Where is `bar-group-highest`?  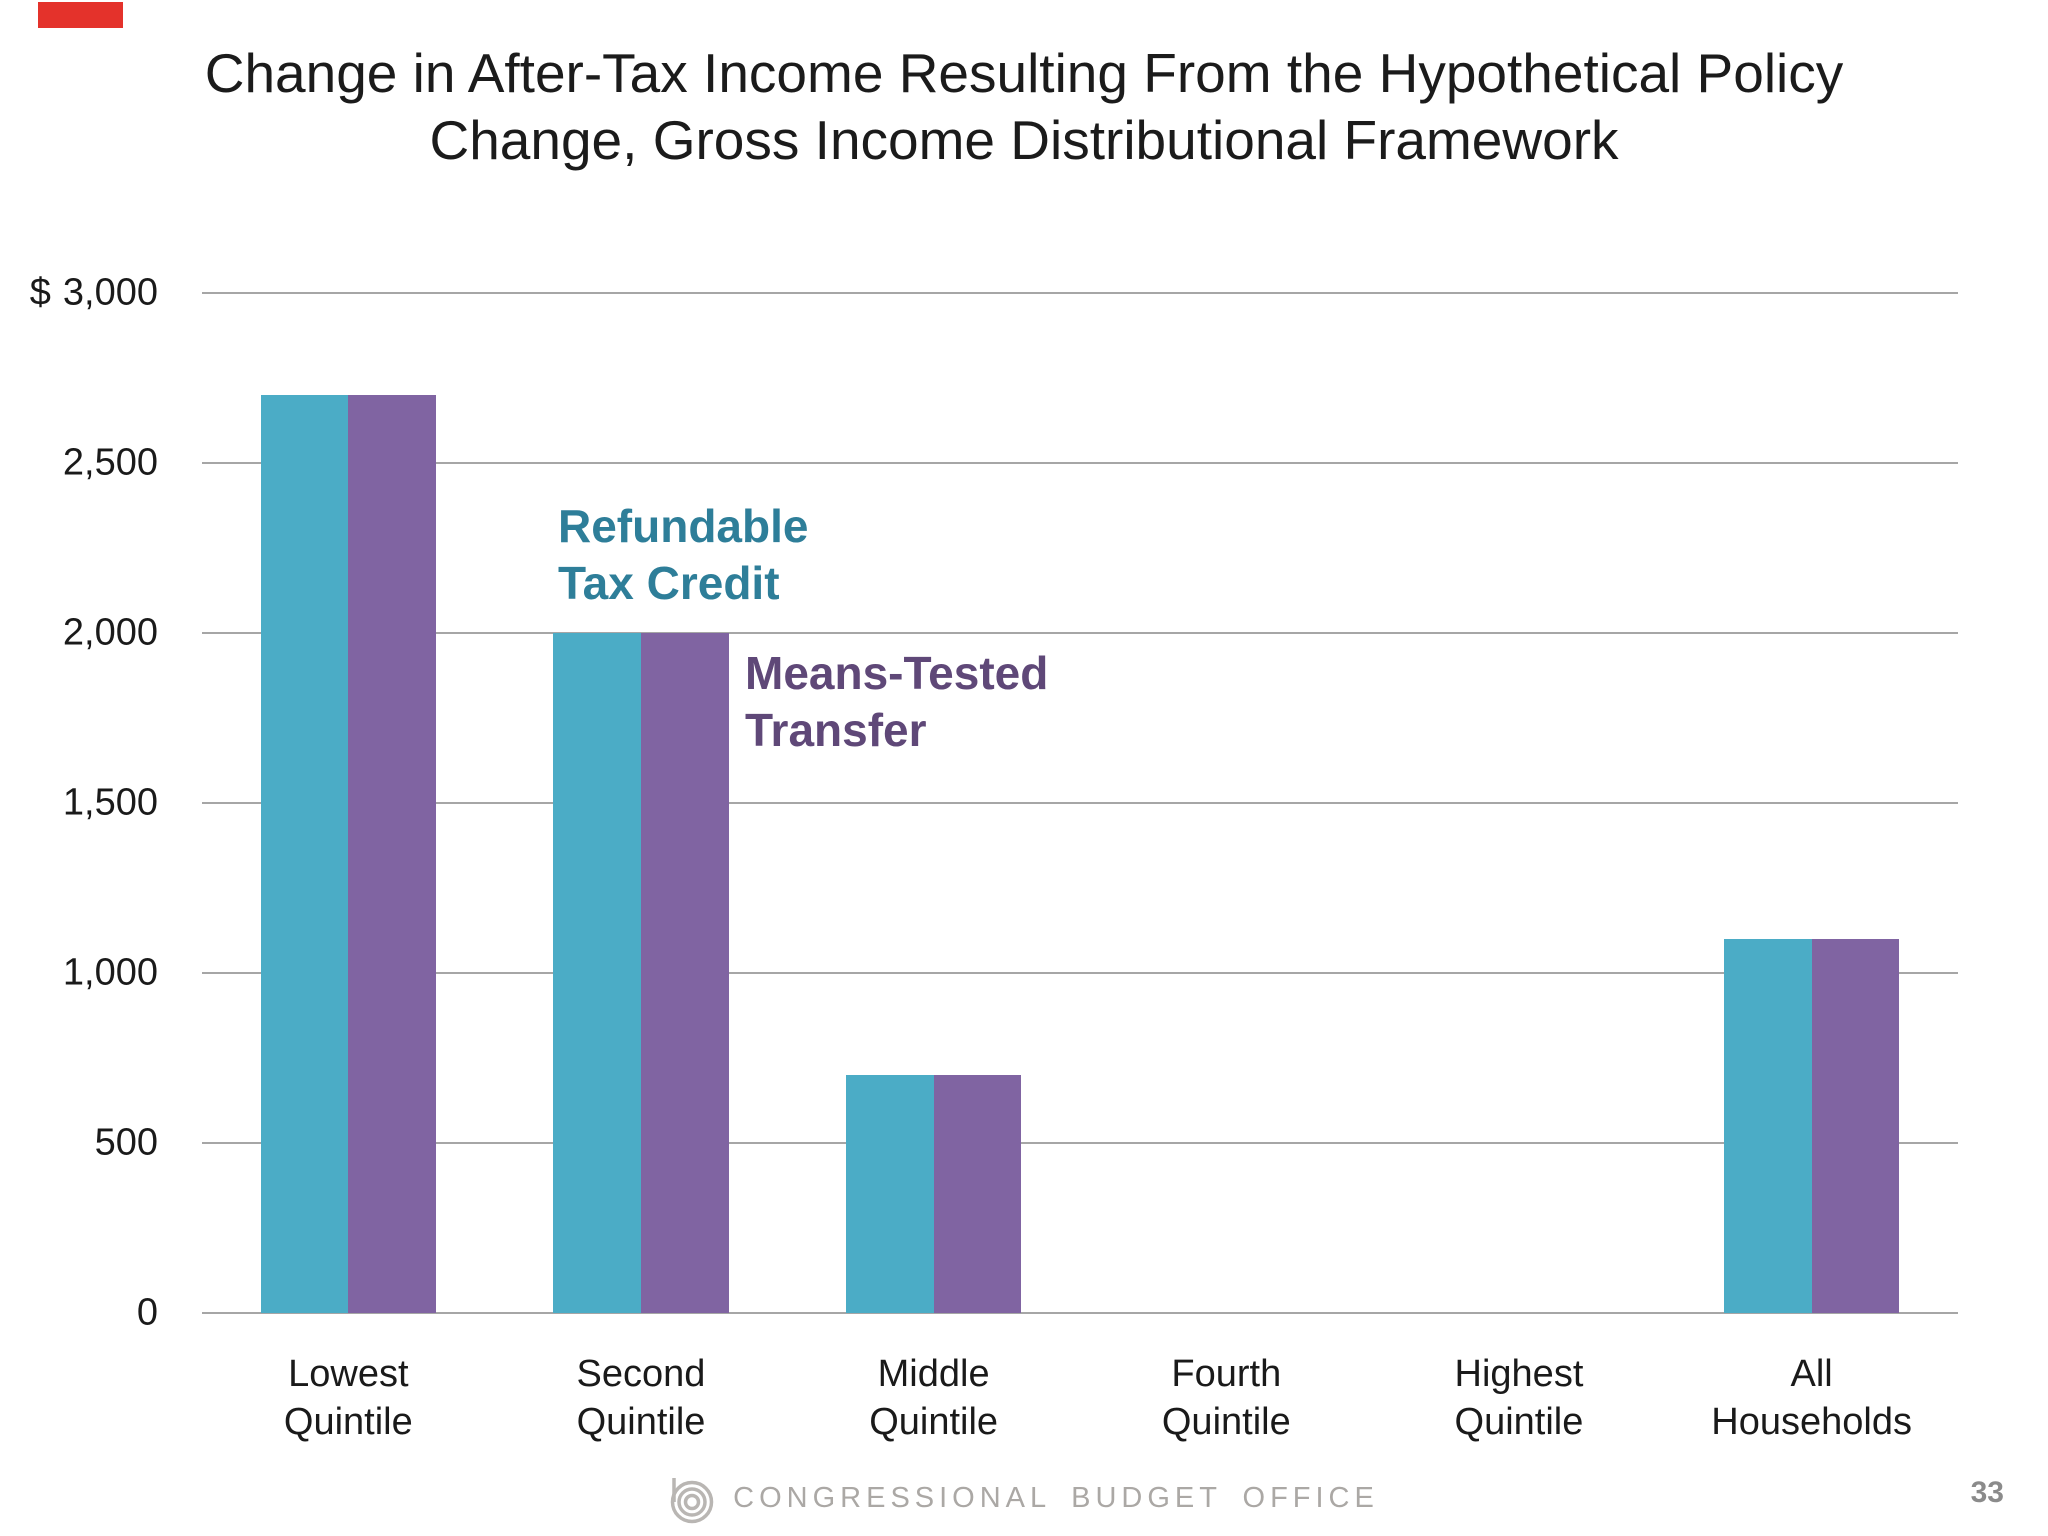 bar-group-highest is located at coordinates (1519, 803).